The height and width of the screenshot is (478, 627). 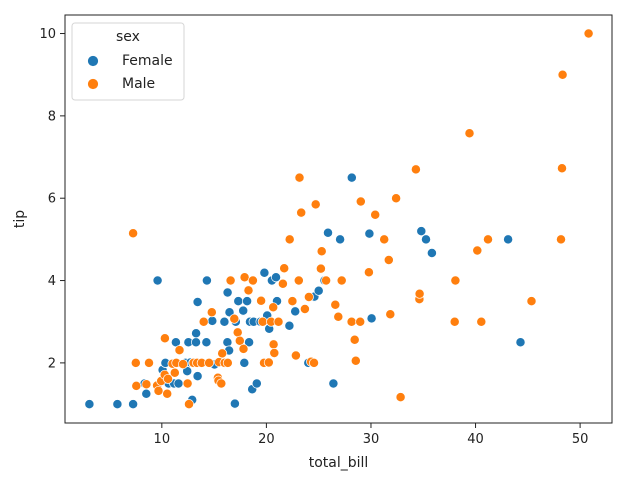 I want to click on legend-box, so click(x=128, y=61).